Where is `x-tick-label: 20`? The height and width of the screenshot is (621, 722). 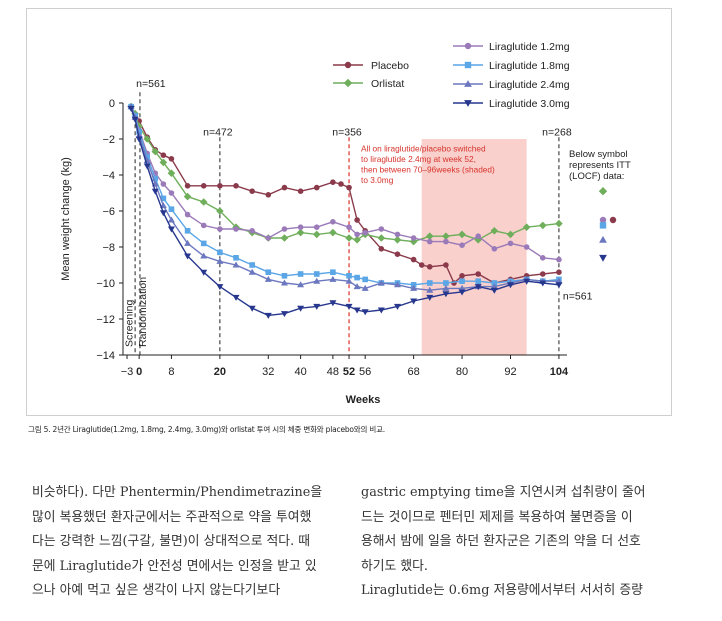 x-tick-label: 20 is located at coordinates (220, 372).